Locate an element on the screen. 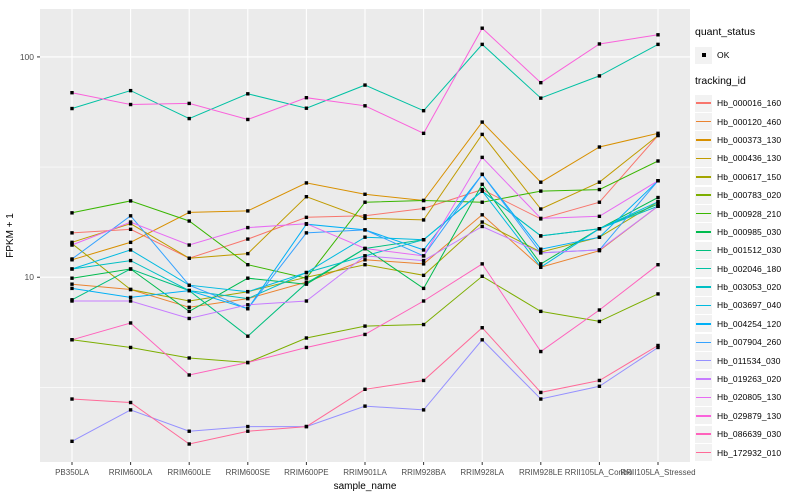 The image size is (800, 500). legend-tracking-label: Hb_000016_160 is located at coordinates (749, 103).